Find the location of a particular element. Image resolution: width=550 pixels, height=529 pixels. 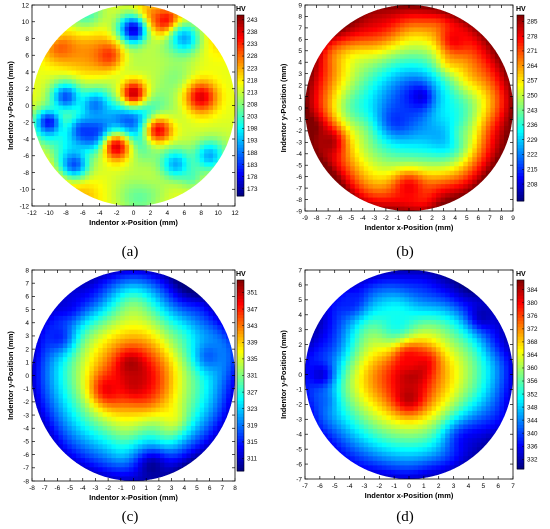

colorbar-tick-label: 188 is located at coordinates (252, 153).